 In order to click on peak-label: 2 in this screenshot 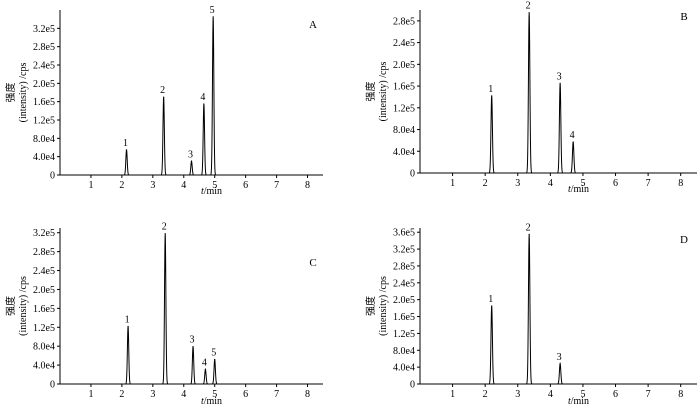, I will do `click(162, 90)`.